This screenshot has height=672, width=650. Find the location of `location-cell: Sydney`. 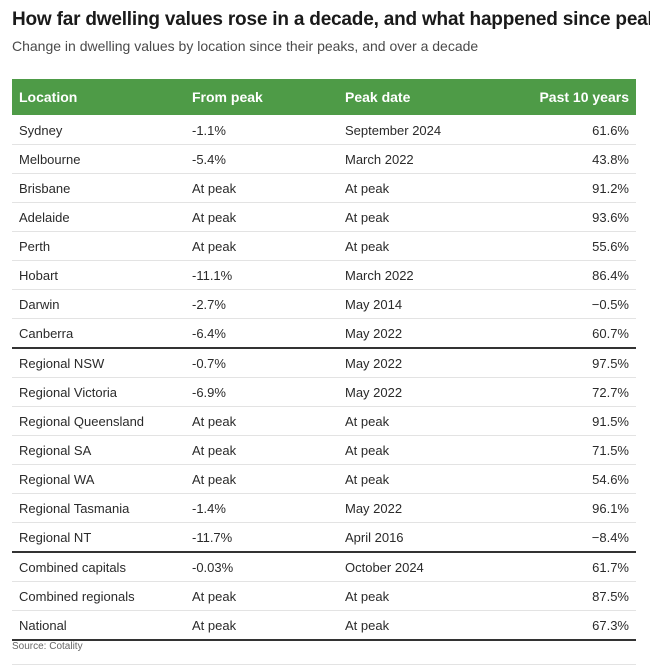

location-cell: Sydney is located at coordinates (98, 130).